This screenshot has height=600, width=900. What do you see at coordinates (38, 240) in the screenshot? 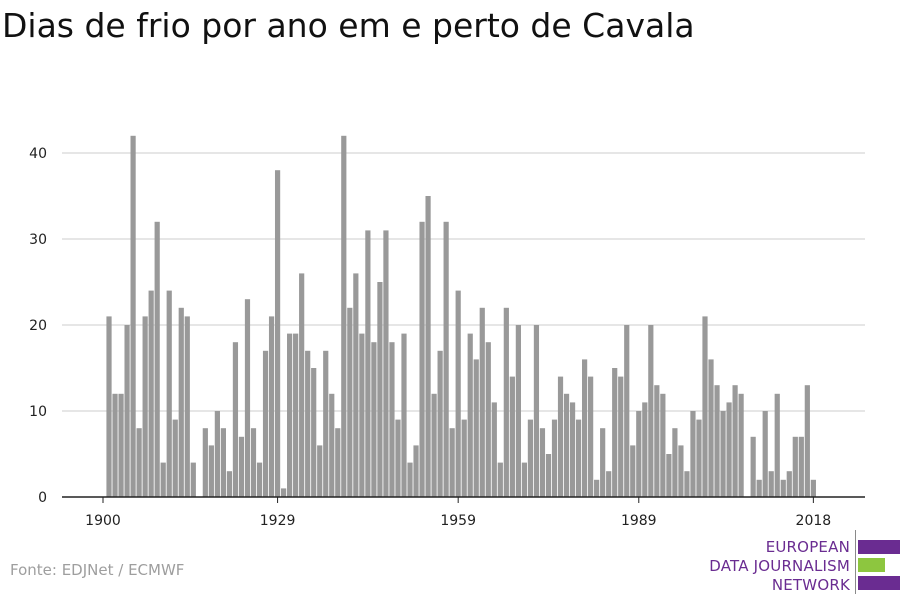
I see `y-tick-label: 30` at bounding box center [38, 240].